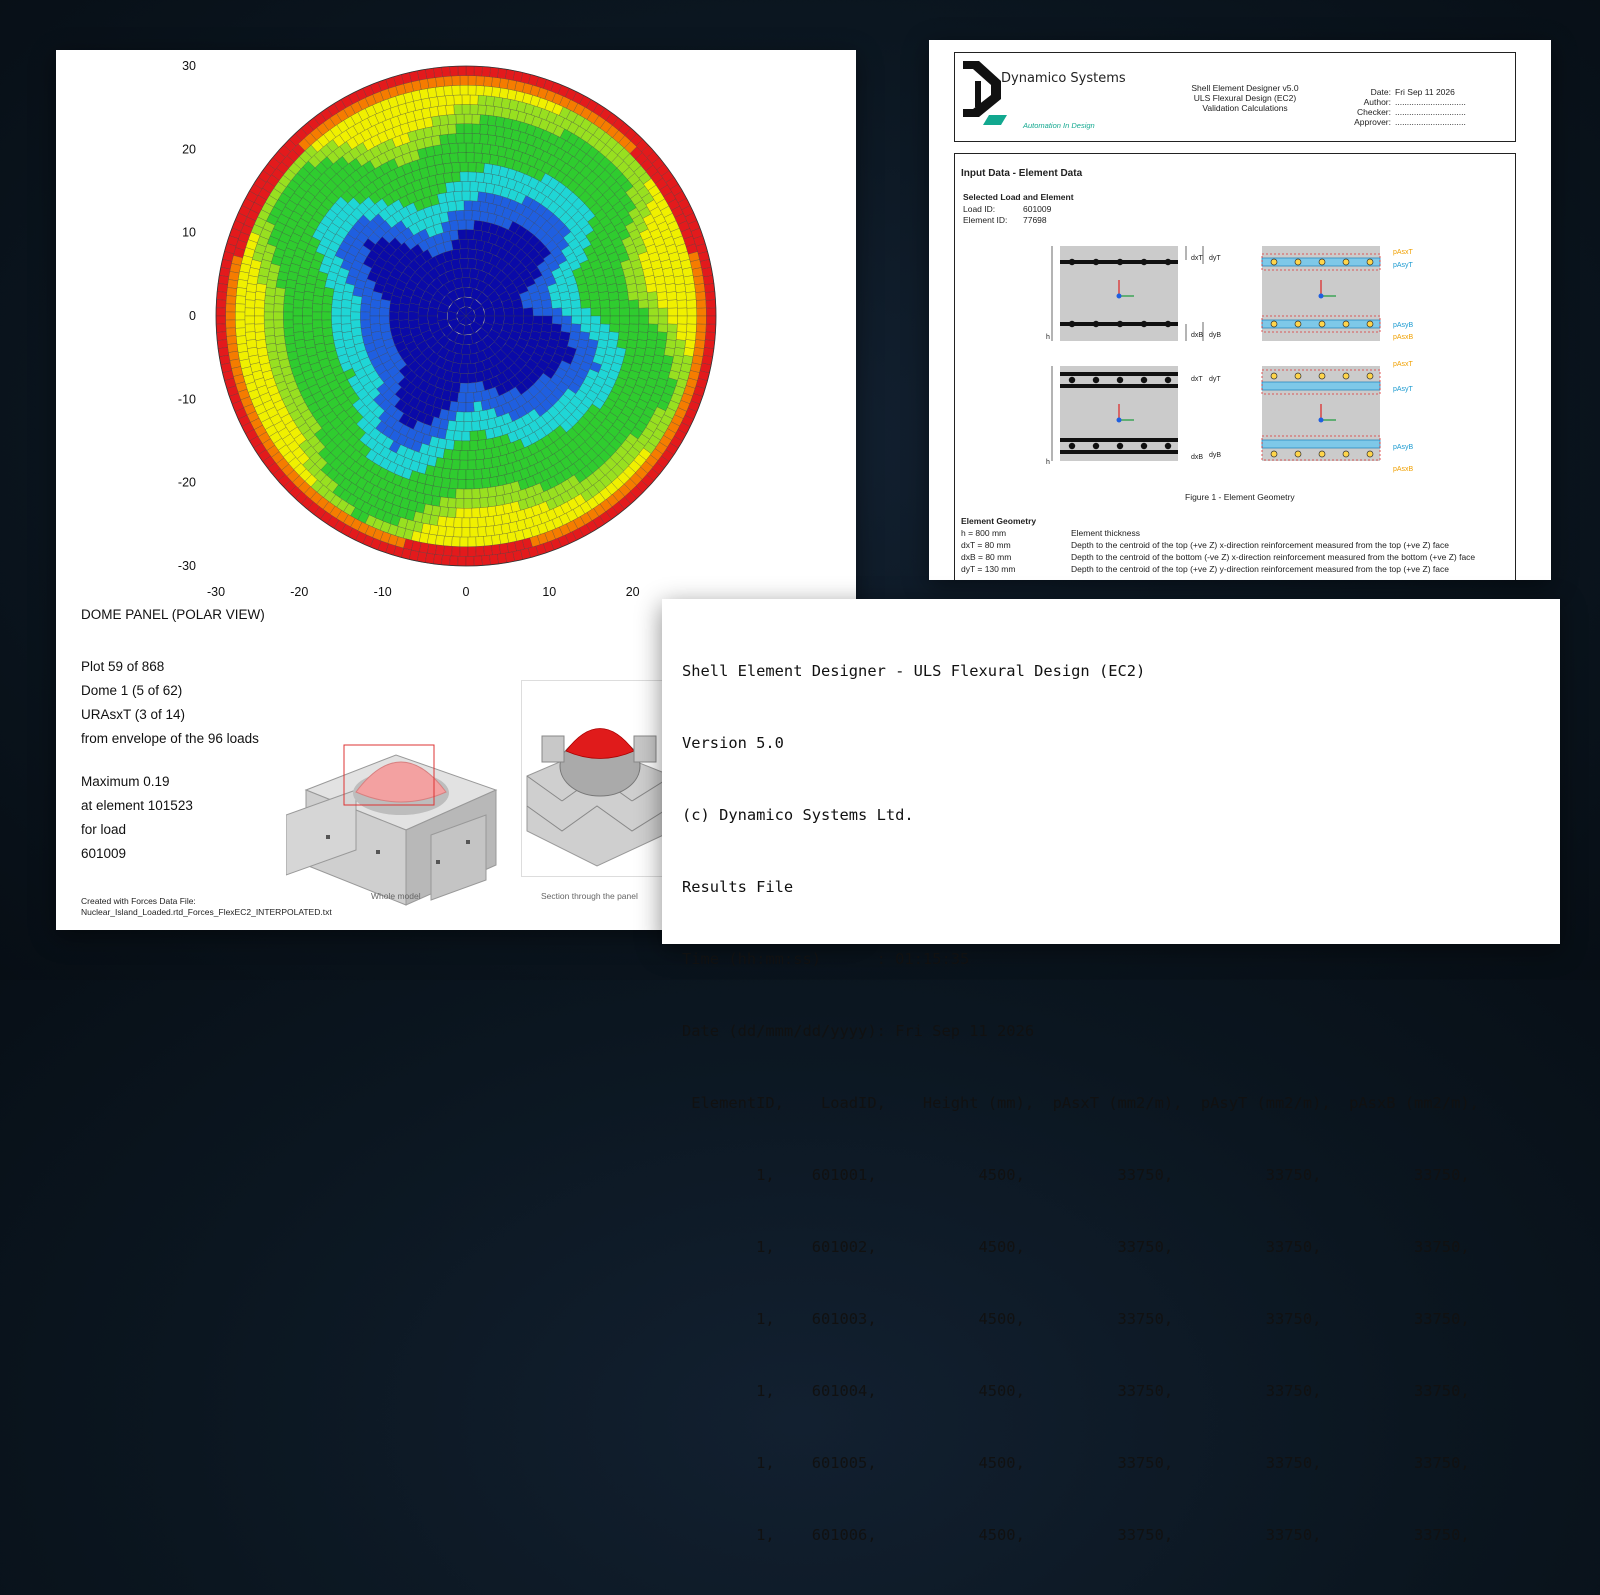  I want to click on program-line: Validation Calculations, so click(1245, 108).